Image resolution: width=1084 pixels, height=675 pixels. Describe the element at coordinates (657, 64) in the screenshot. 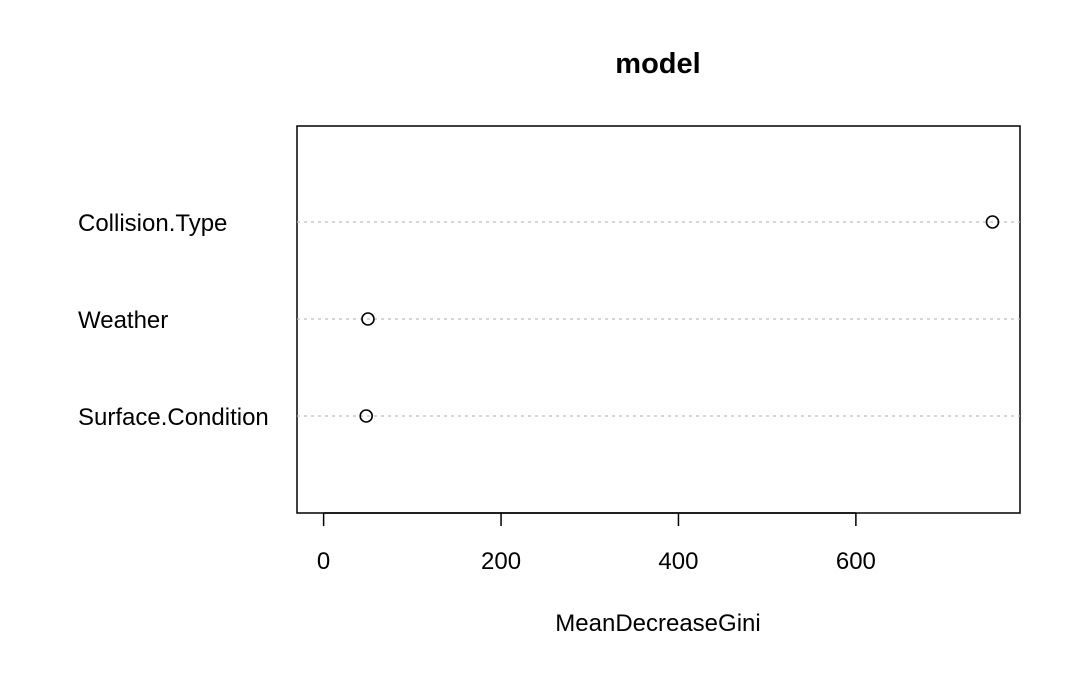

I see `chart-title: model` at that location.